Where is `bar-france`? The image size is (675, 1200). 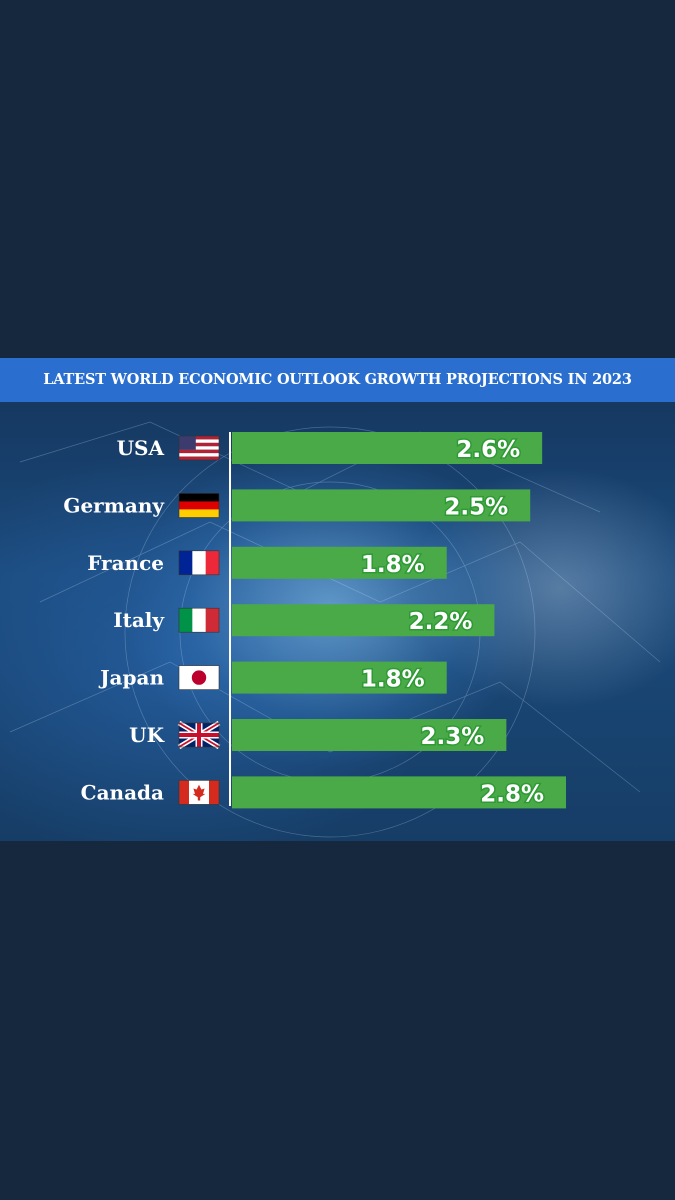
bar-france is located at coordinates (339, 562).